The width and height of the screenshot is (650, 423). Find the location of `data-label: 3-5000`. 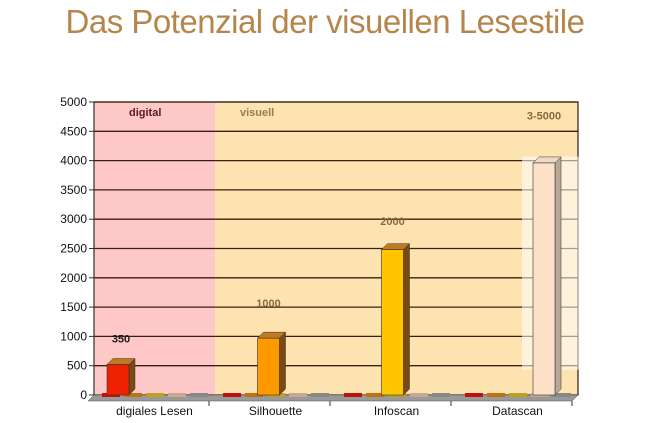

data-label: 3-5000 is located at coordinates (544, 117).